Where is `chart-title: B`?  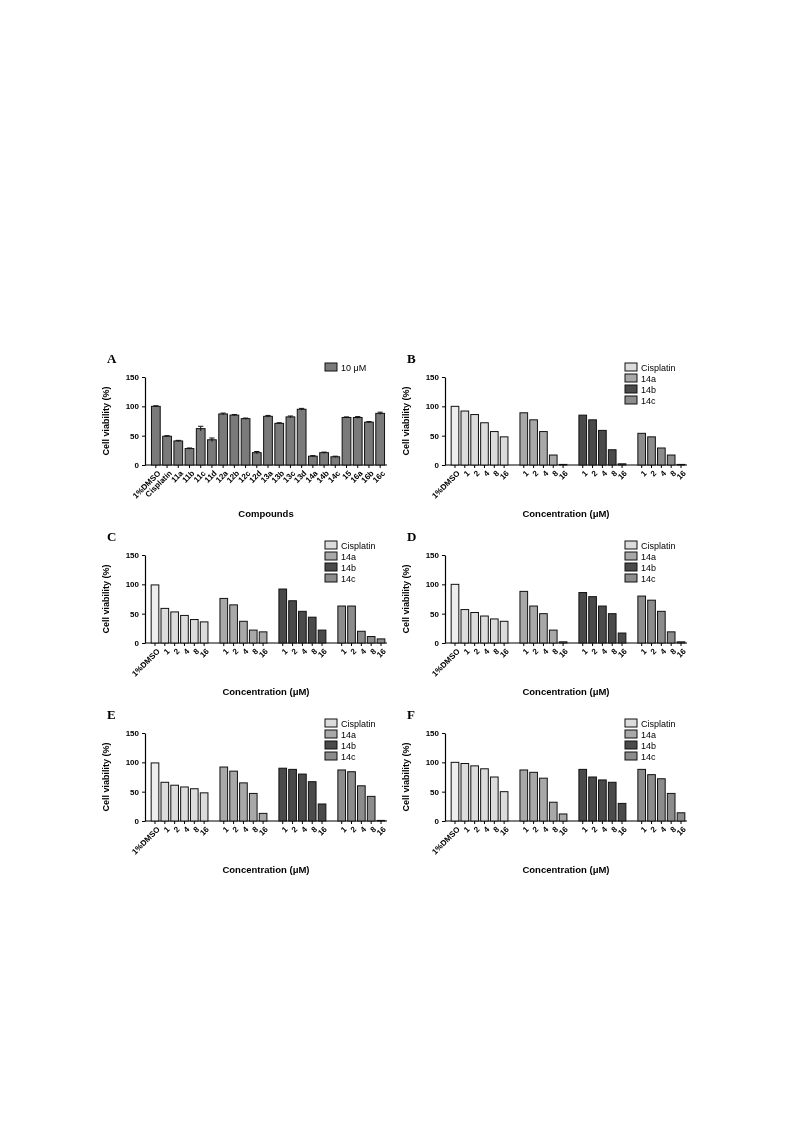
chart-title: B is located at coordinates (411, 358).